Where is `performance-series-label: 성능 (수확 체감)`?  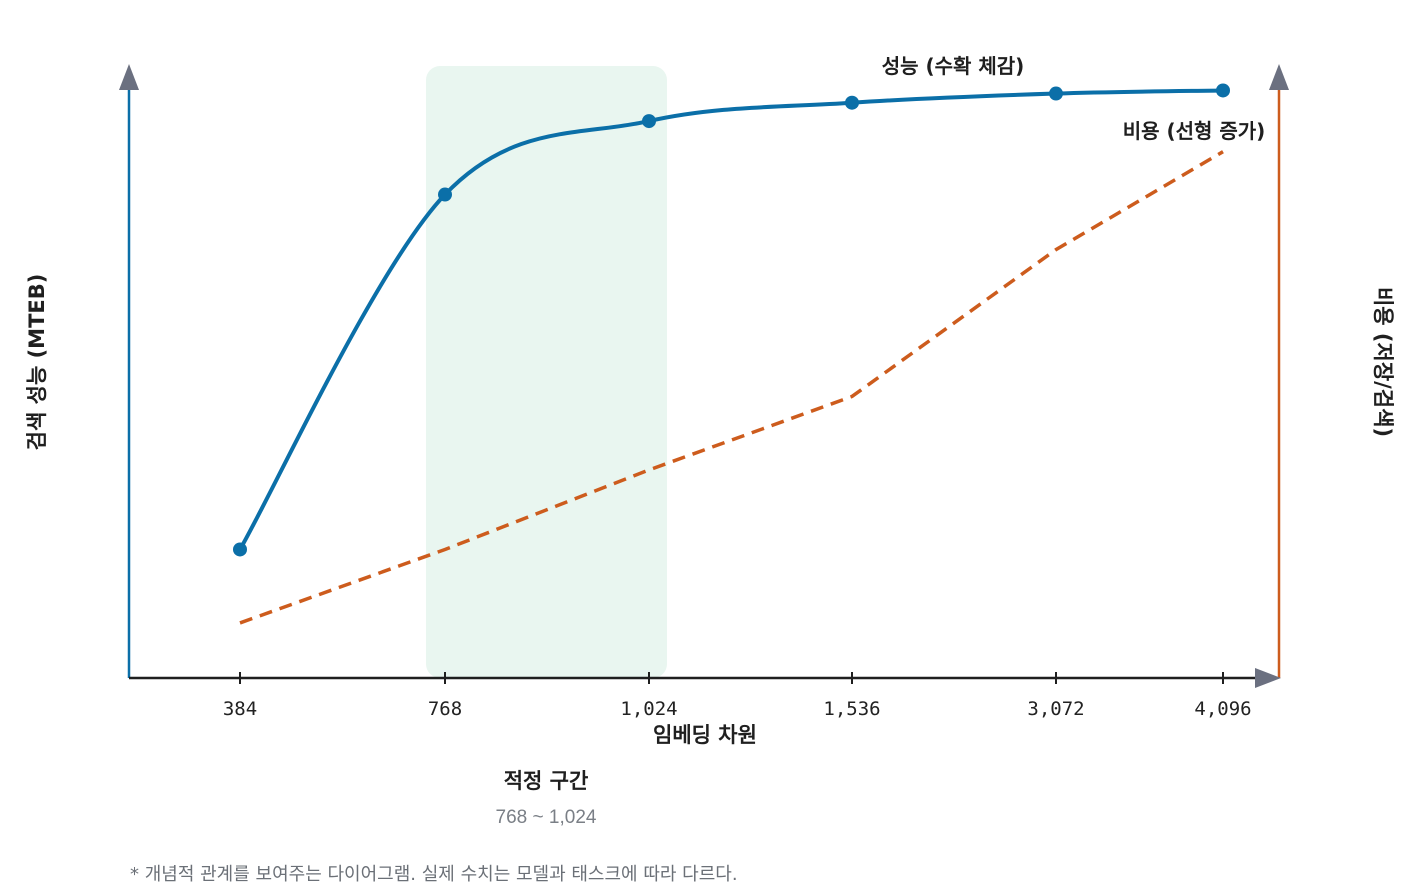
performance-series-label: 성능 (수확 체감) is located at coordinates (953, 66).